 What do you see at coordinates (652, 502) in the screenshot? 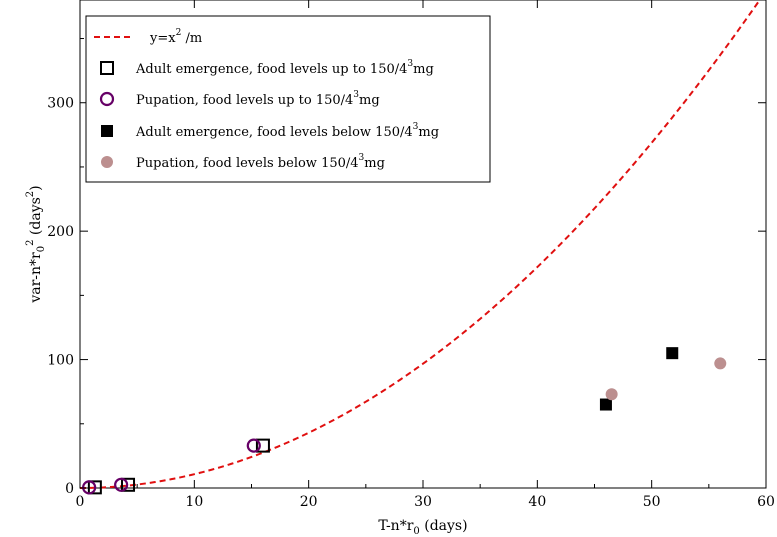
I see `x-tick-label: 50` at bounding box center [652, 502].